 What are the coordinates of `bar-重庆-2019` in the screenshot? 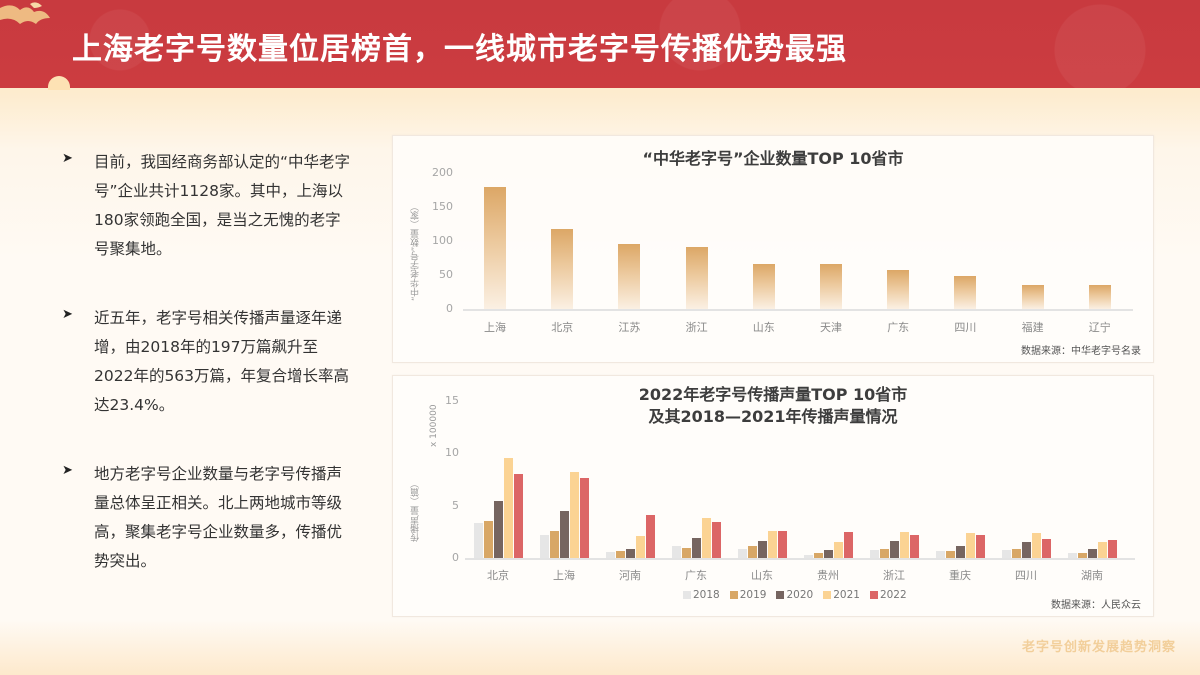 It's located at (950, 554).